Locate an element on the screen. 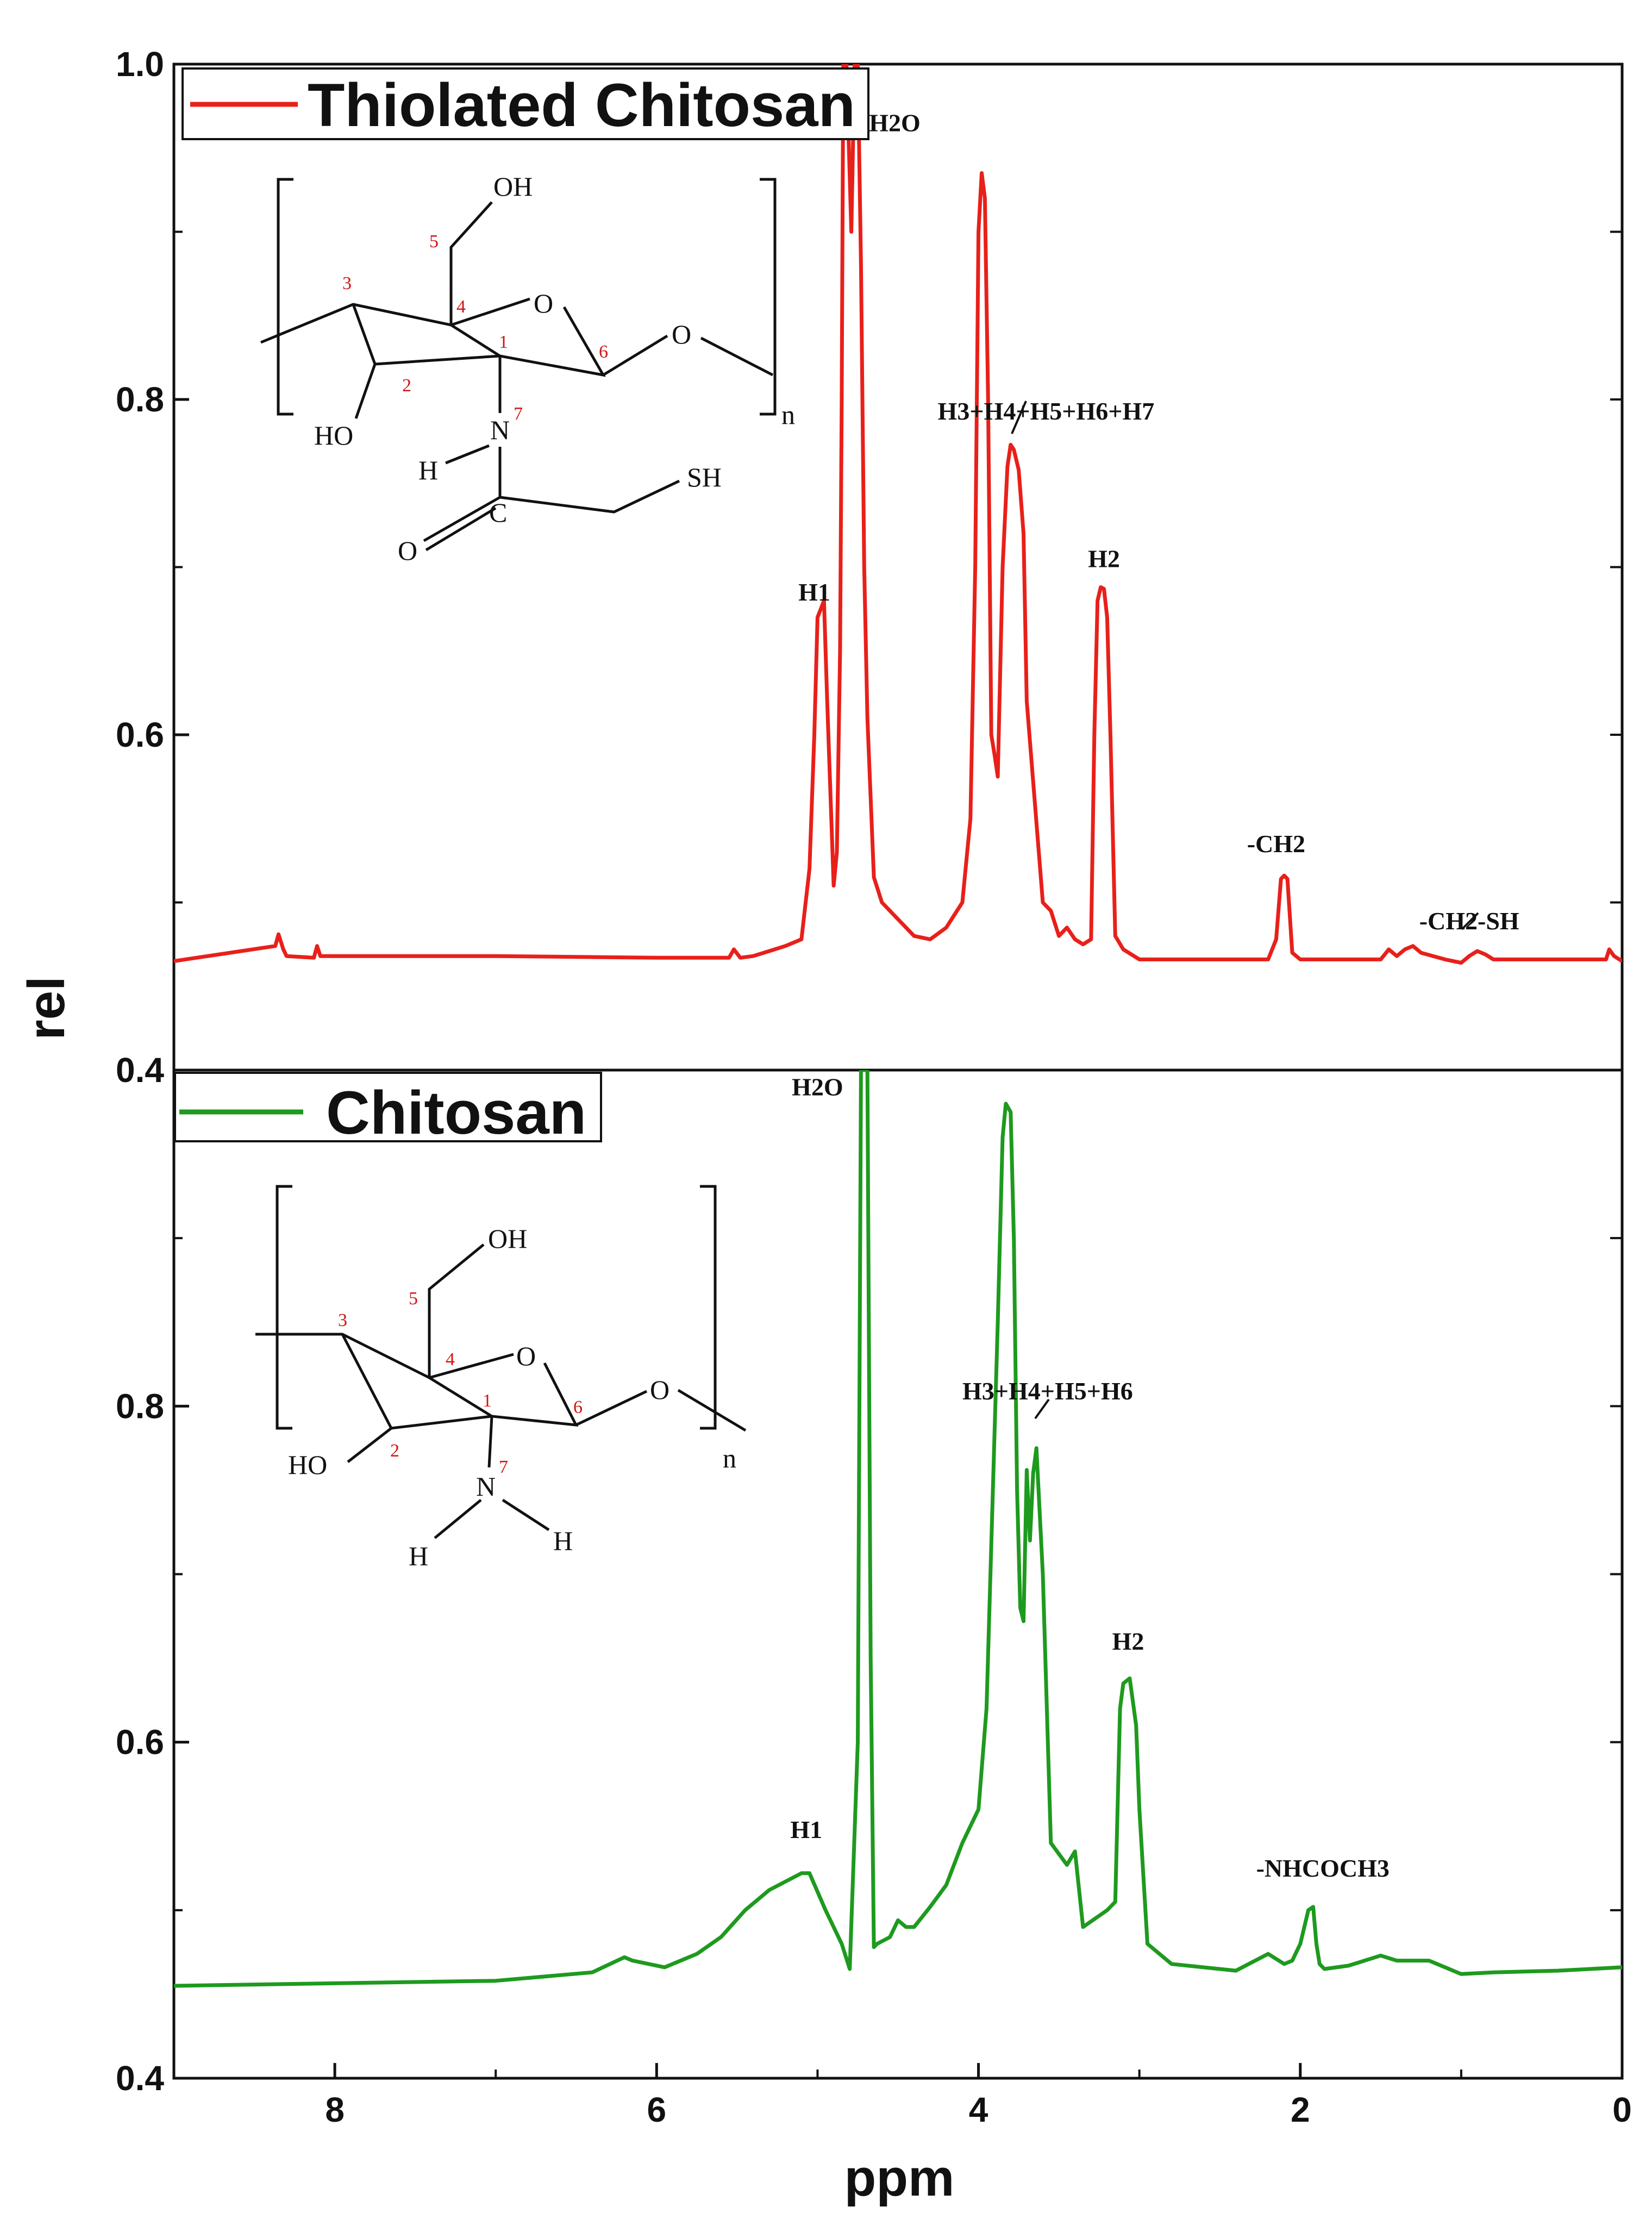  top-y-tick-label: 1.0 is located at coordinates (140, 64).